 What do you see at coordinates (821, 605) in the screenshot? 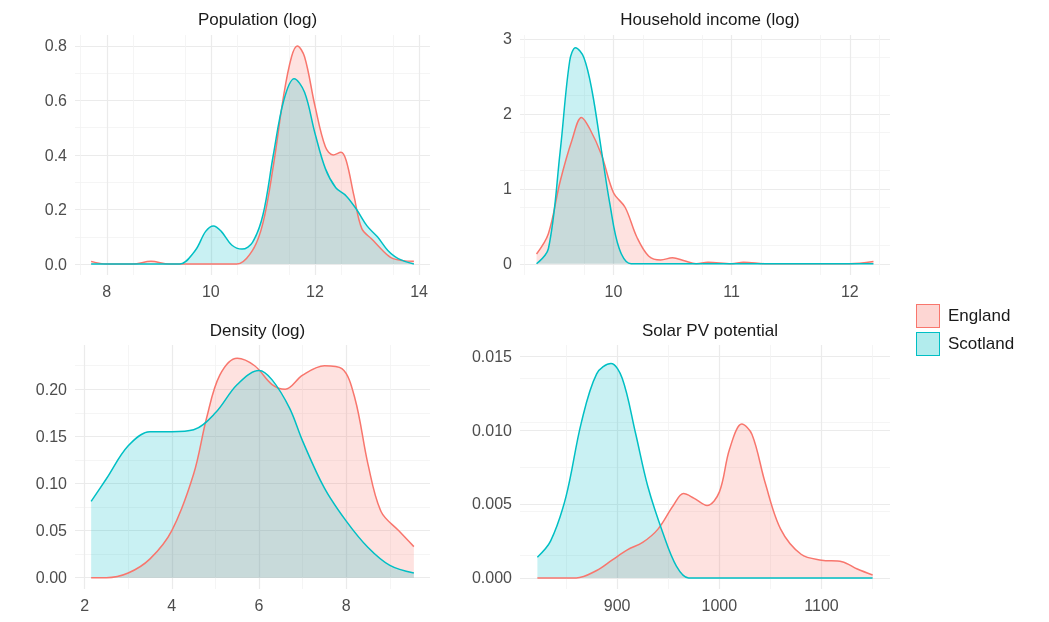
I see `x-tick-label: 1100` at bounding box center [821, 605].